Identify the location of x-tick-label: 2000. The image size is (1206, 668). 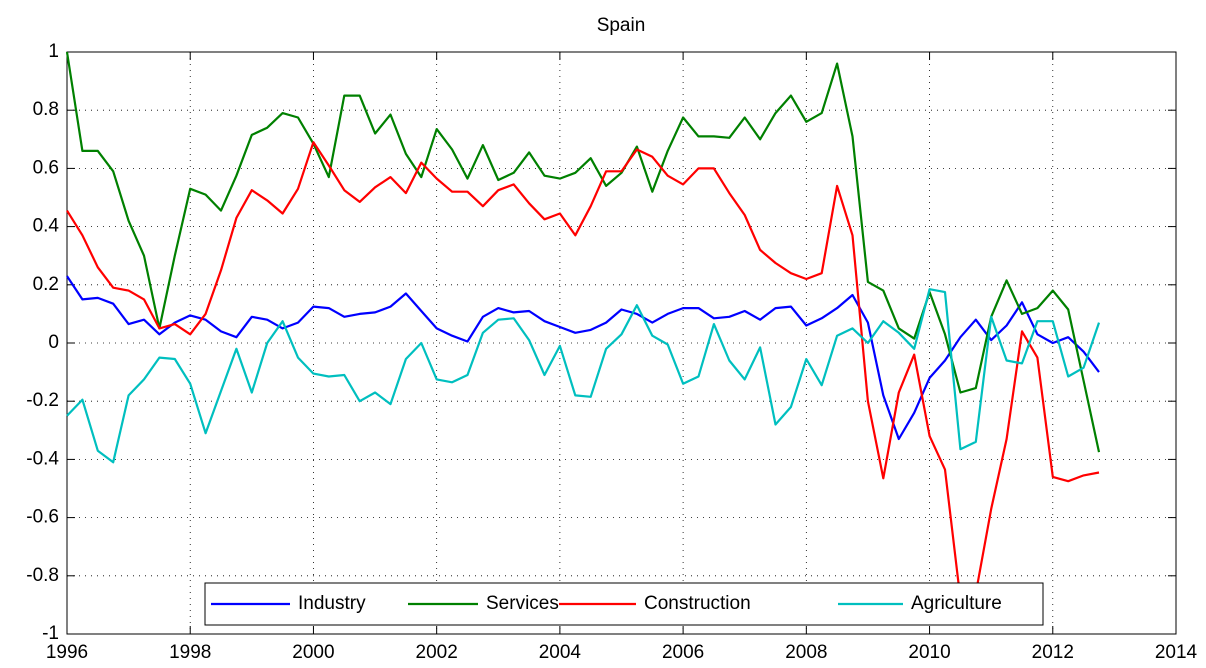
(313, 652).